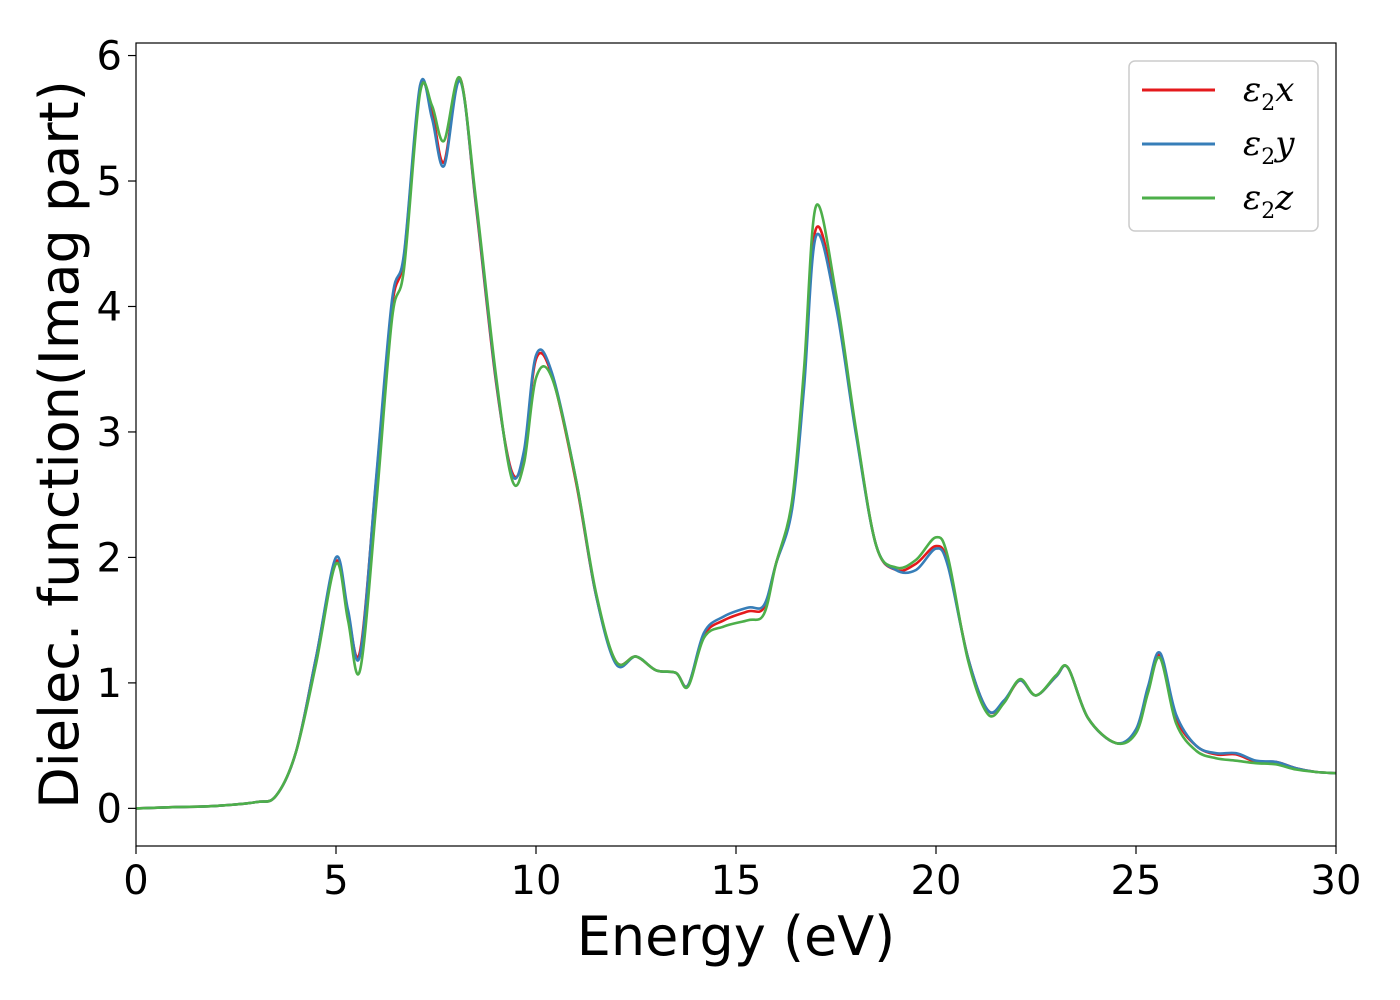 The height and width of the screenshot is (1000, 1400). I want to click on y-tick-label: 0, so click(109, 809).